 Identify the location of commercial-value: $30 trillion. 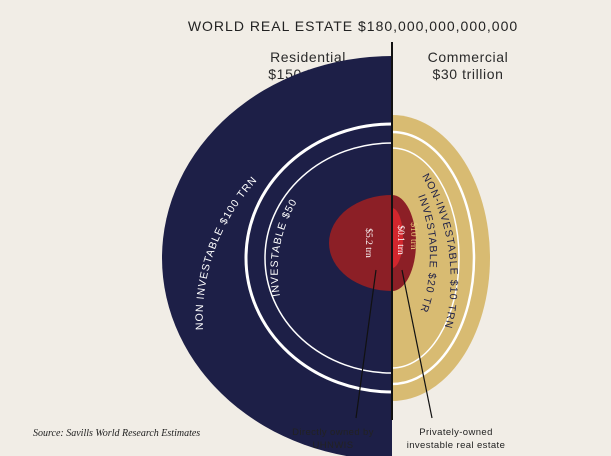
(467, 74).